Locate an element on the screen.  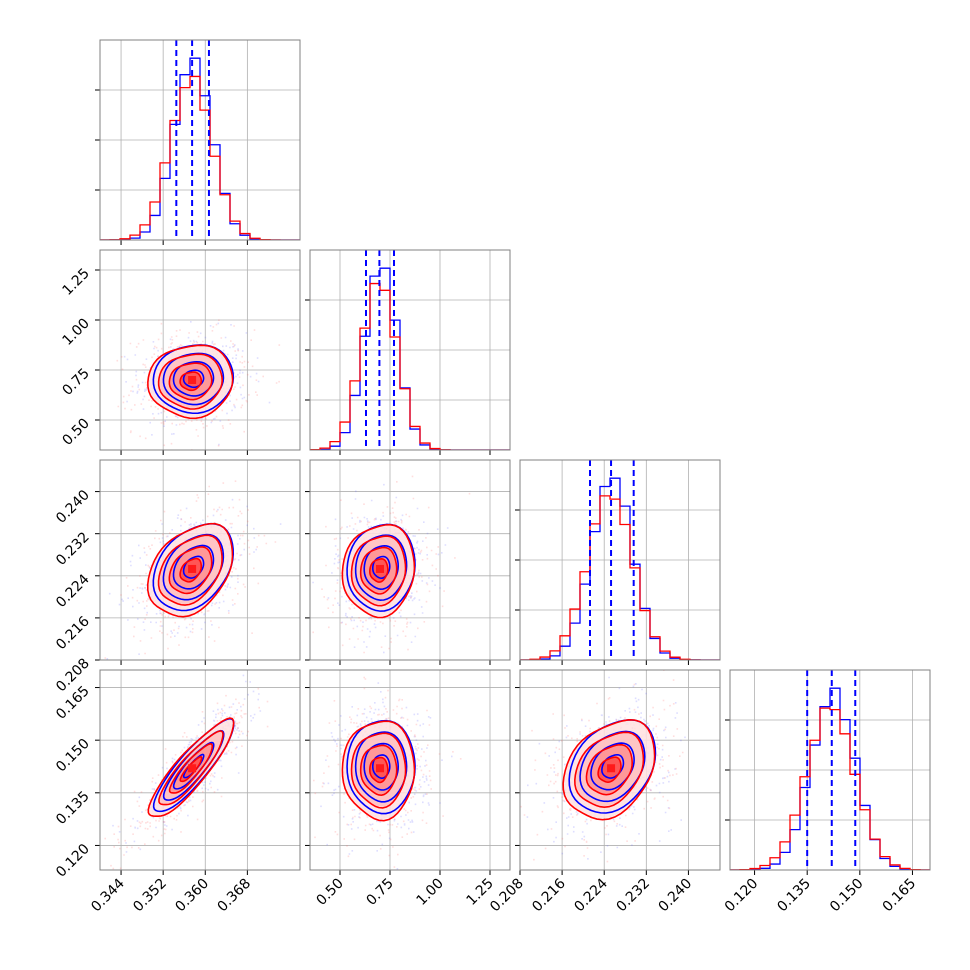
y-tick-label: 1.25 is located at coordinates (75, 282).